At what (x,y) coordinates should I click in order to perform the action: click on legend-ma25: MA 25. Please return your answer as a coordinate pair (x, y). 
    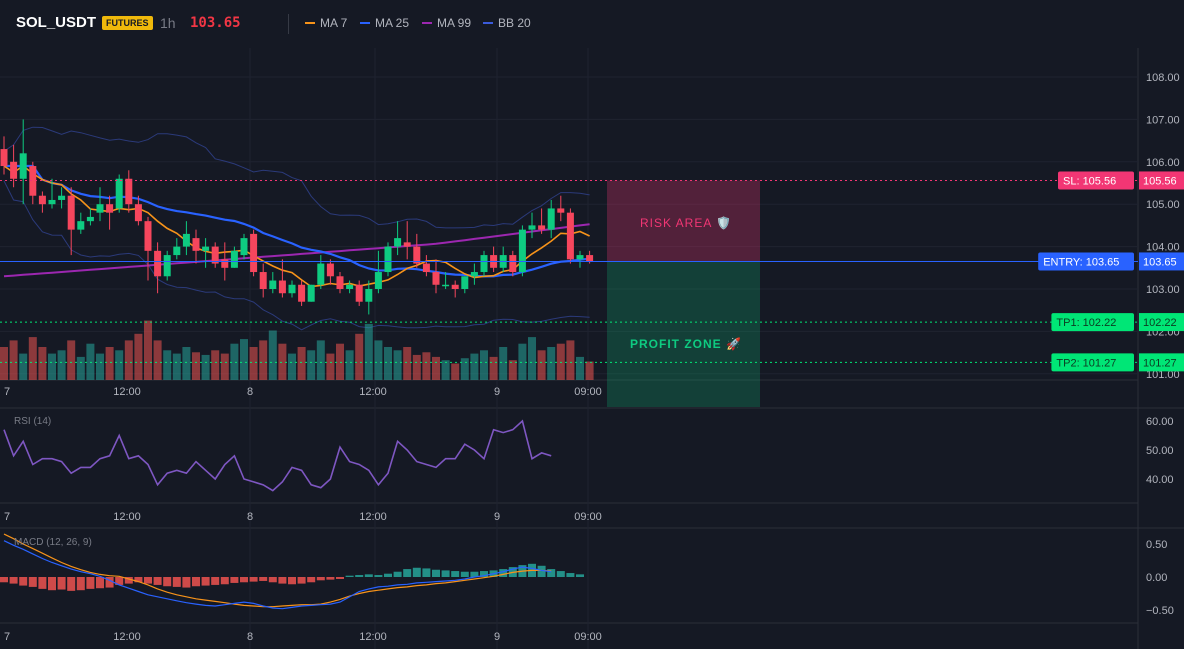
    Looking at the image, I should click on (384, 23).